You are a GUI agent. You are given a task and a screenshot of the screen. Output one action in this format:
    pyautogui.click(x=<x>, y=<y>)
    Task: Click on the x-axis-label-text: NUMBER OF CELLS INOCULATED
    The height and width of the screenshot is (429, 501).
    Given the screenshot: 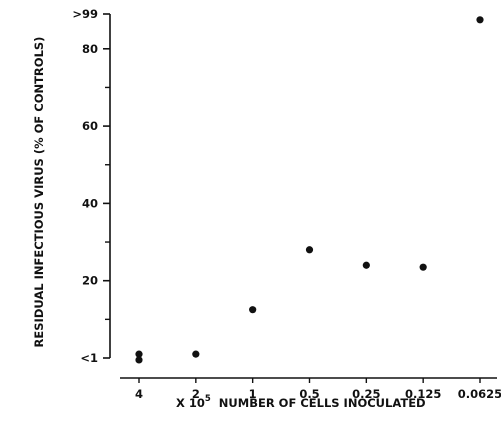 What is the action you would take?
    pyautogui.click(x=322, y=403)
    